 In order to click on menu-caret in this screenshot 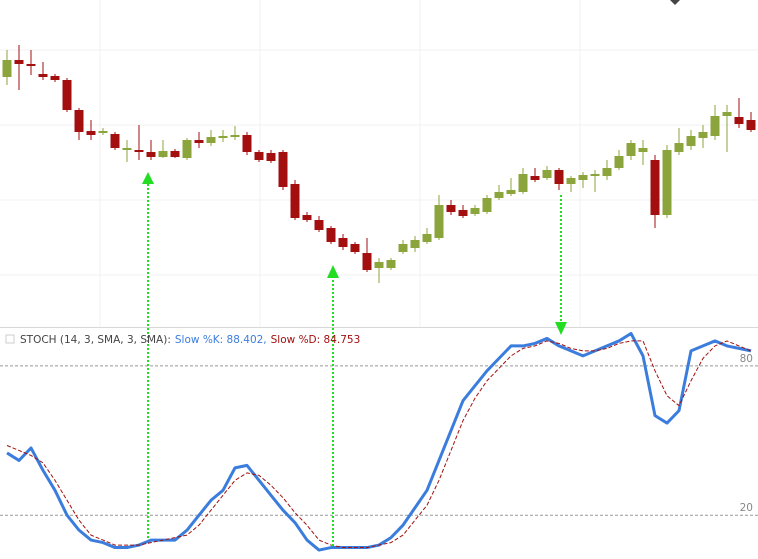, I will do `click(675, 2)`.